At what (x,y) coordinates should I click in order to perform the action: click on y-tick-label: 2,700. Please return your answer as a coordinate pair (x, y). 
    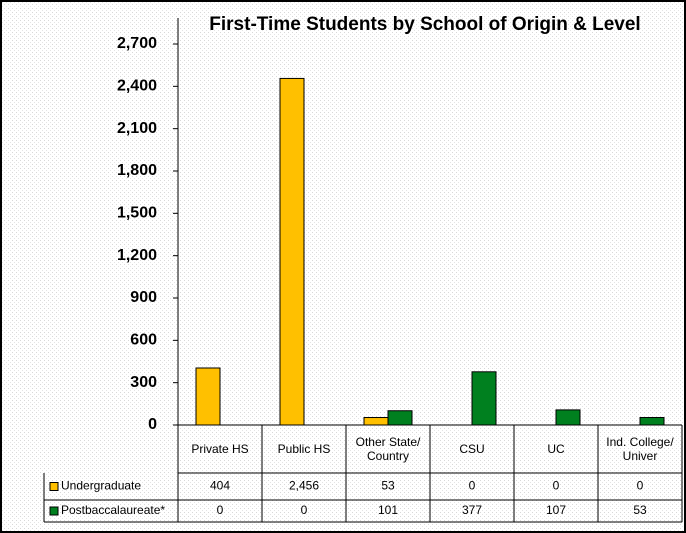
    Looking at the image, I should click on (137, 43).